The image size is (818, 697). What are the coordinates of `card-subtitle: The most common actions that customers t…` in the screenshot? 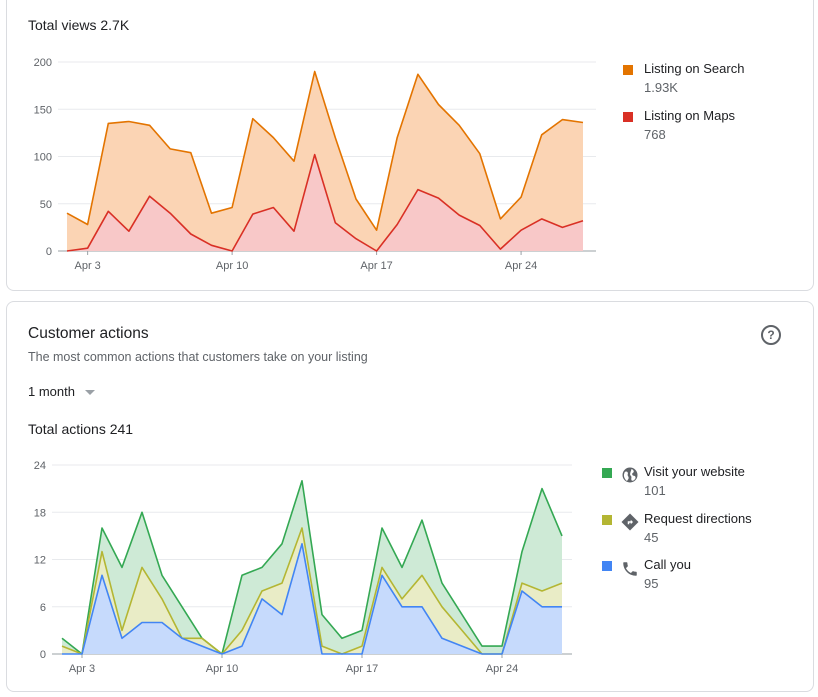 It's located at (198, 357).